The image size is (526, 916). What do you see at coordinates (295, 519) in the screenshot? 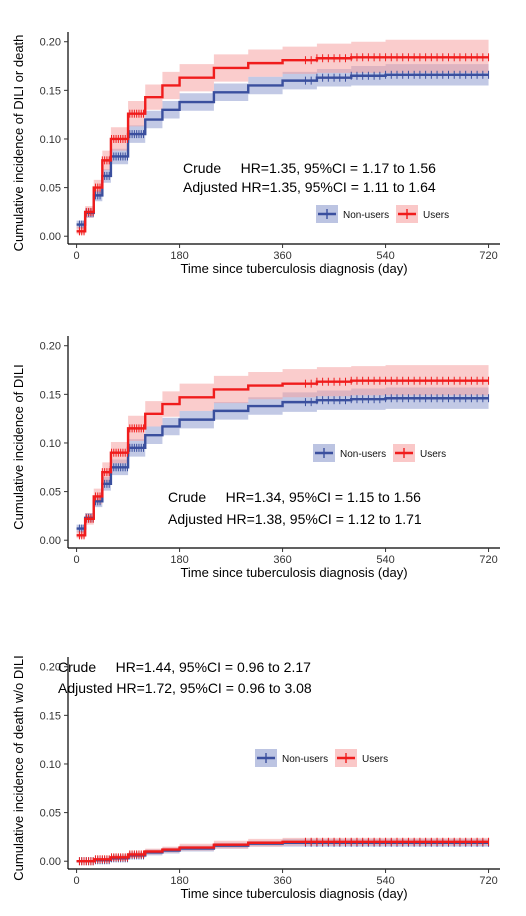
I see `hr-annotation: Adjusted HR=1.38, 95%CI = 1.12 to 1.71` at bounding box center [295, 519].